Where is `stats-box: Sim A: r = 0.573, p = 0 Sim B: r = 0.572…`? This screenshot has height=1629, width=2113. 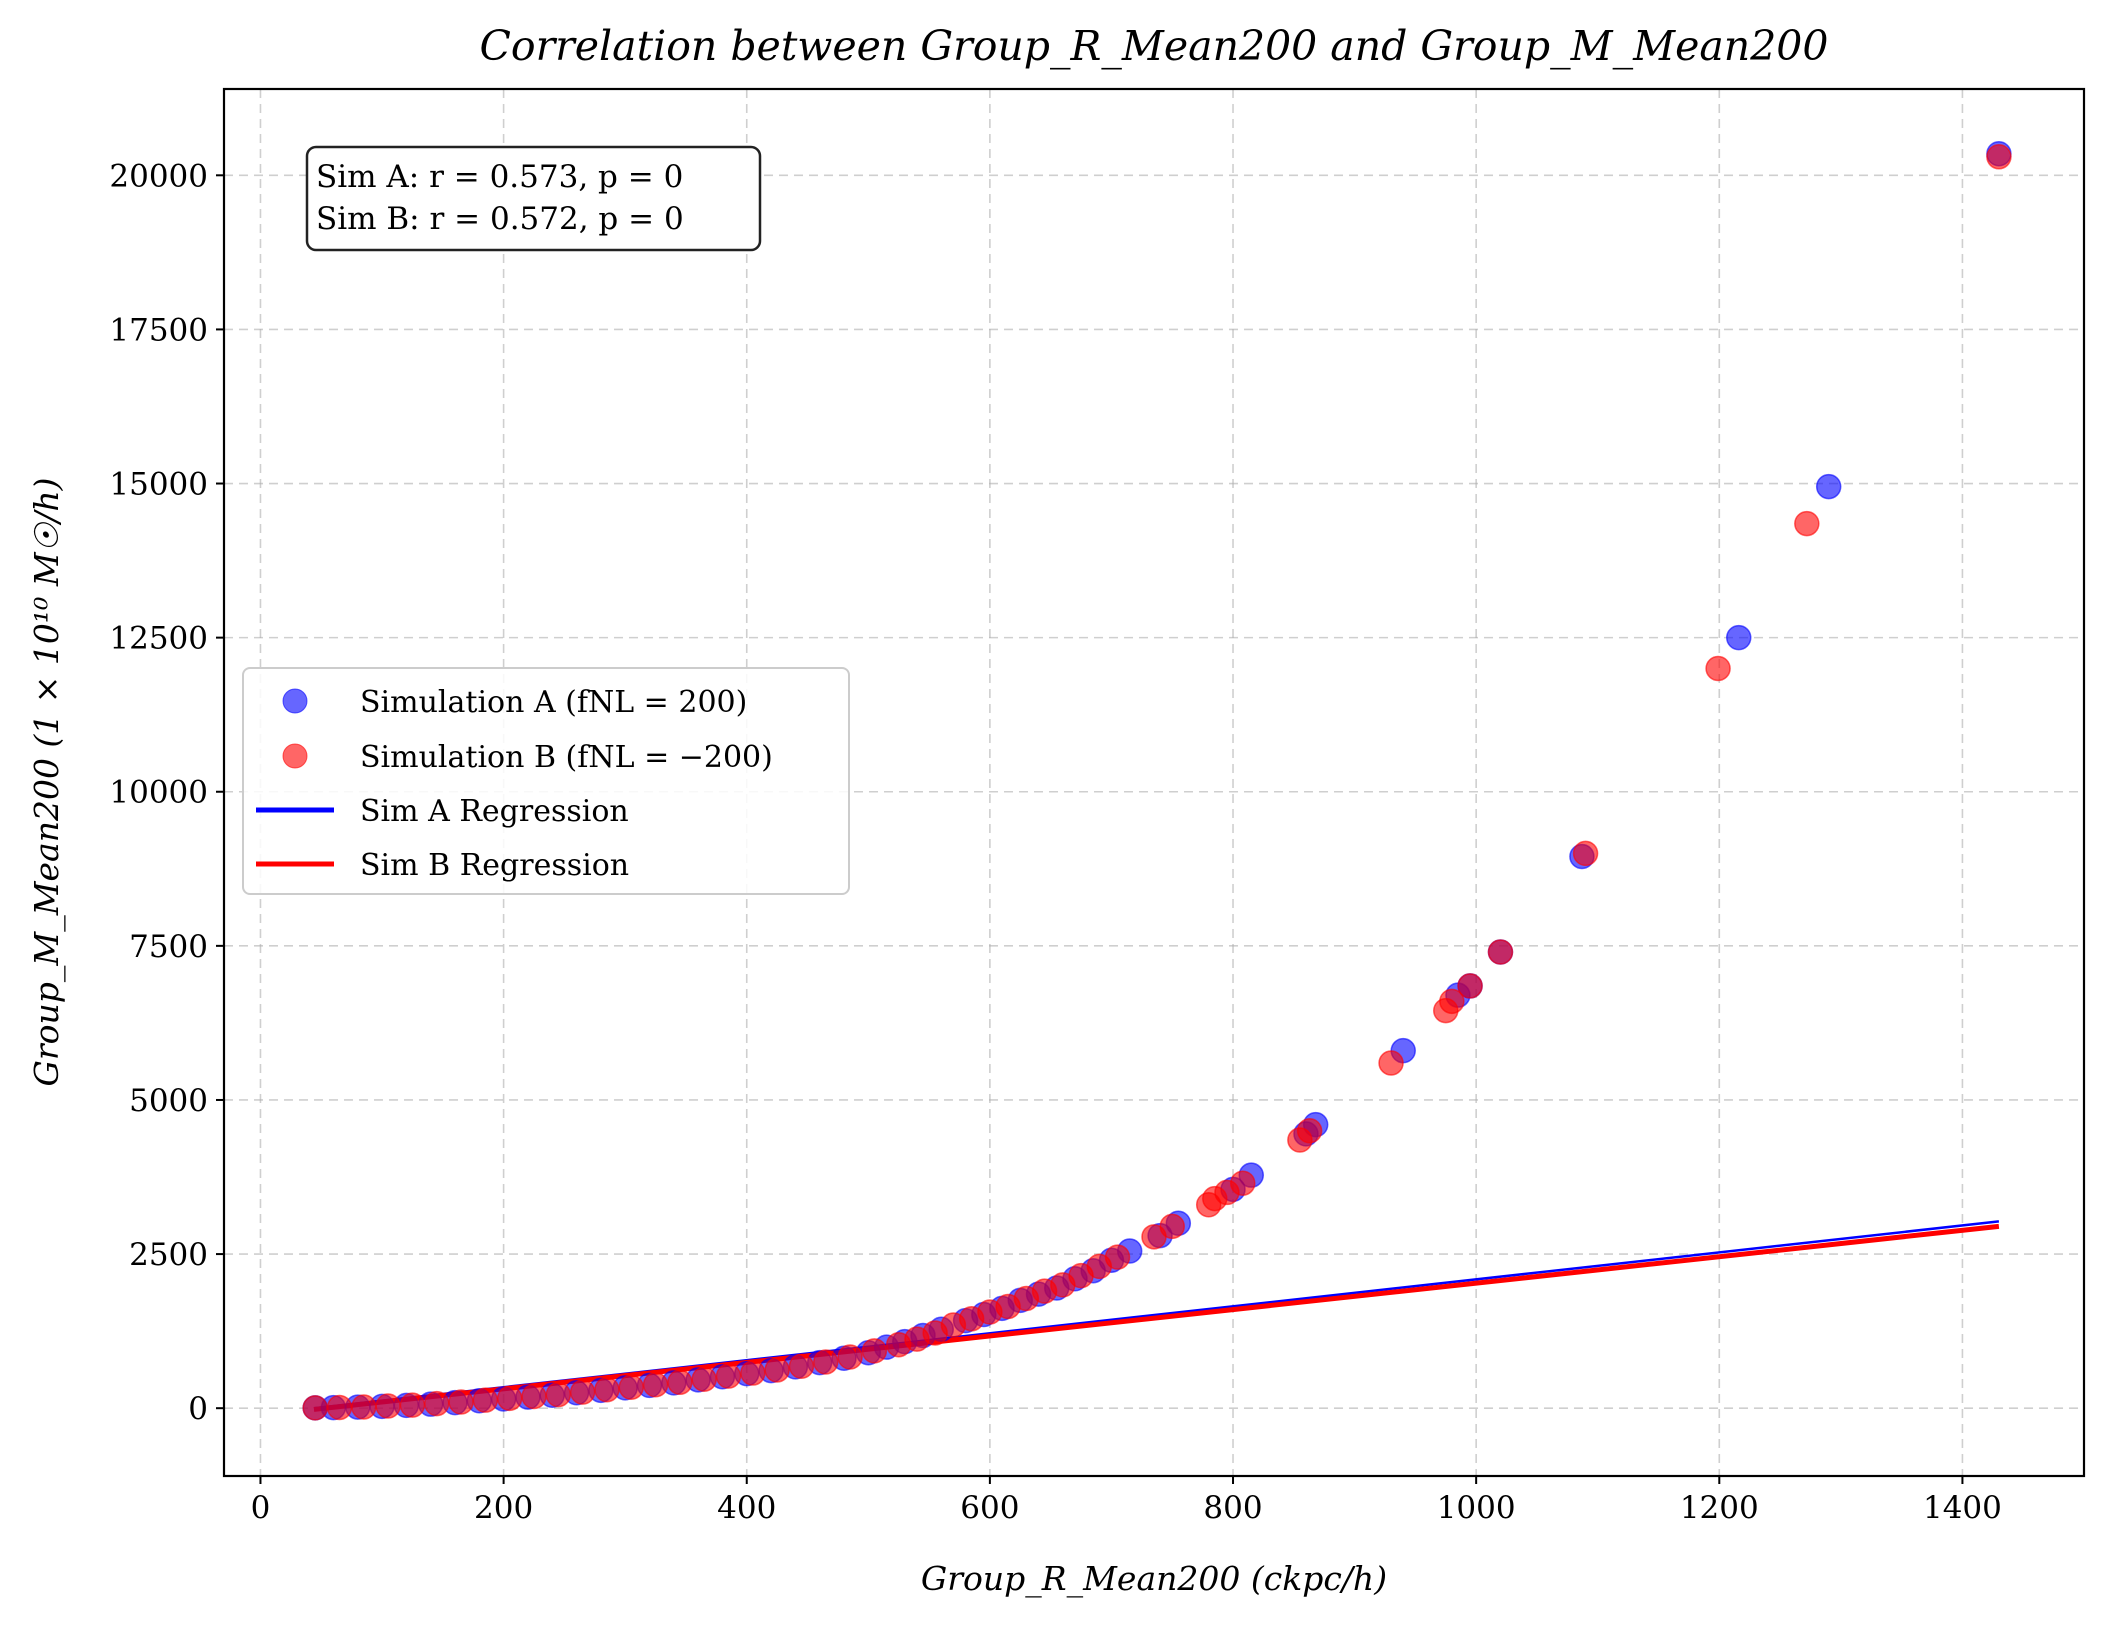 stats-box: Sim A: r = 0.573, p = 0 Sim B: r = 0.572… is located at coordinates (533, 198).